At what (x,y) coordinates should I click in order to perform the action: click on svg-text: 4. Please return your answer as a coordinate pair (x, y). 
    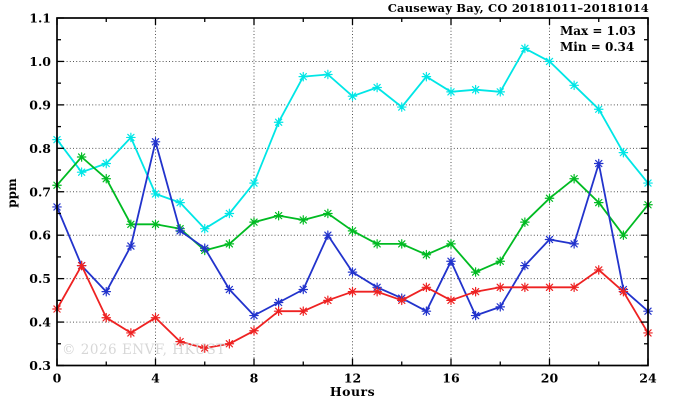
    Looking at the image, I should click on (155, 378).